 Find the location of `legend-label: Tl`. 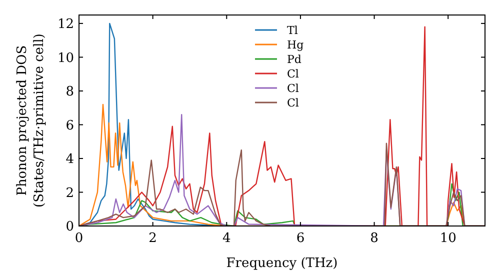

legend-label: Tl is located at coordinates (292, 30).